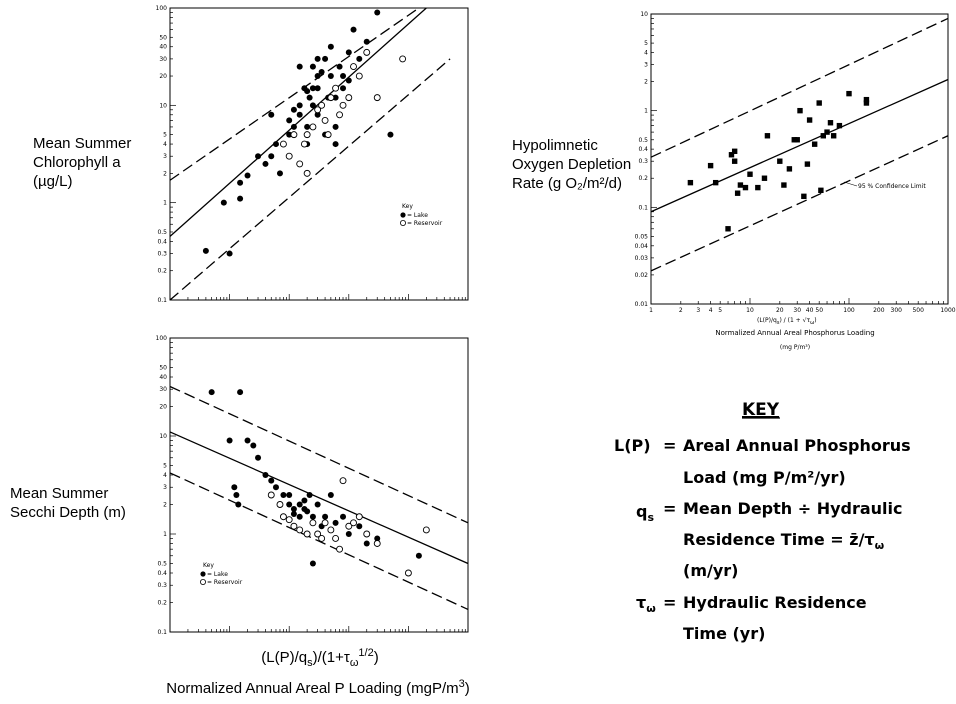 The height and width of the screenshot is (704, 956). What do you see at coordinates (162, 241) in the screenshot?
I see `chl-y-tick-label: 0.4` at bounding box center [162, 241].